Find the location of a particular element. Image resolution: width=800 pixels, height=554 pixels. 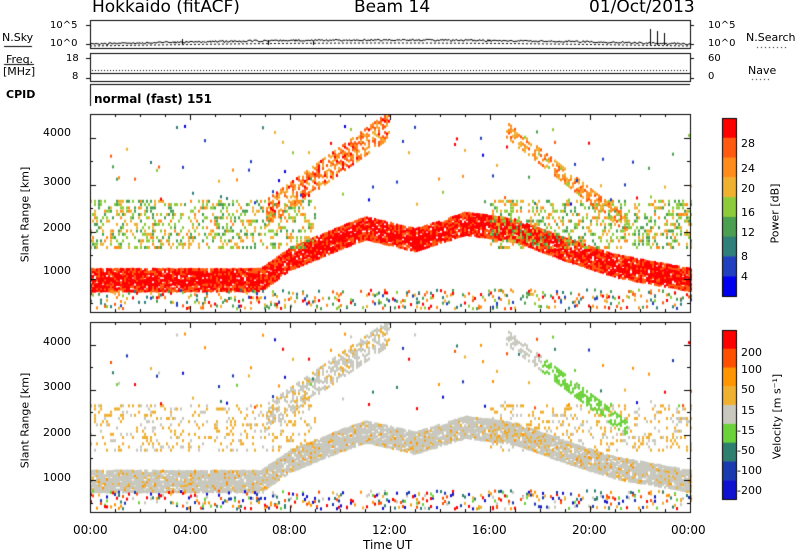

xtick-1: 04:00 is located at coordinates (190, 530).